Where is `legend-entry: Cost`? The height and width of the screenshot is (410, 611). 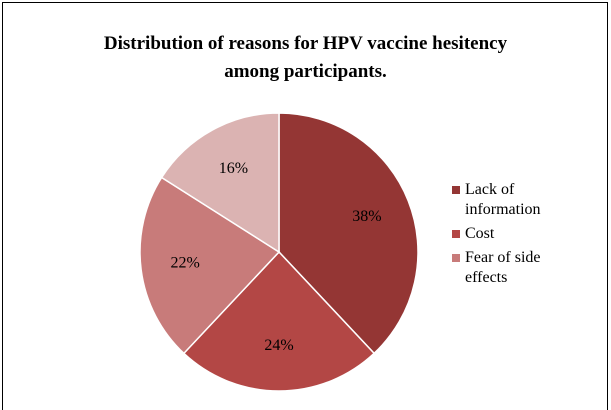
legend-entry: Cost is located at coordinates (507, 234).